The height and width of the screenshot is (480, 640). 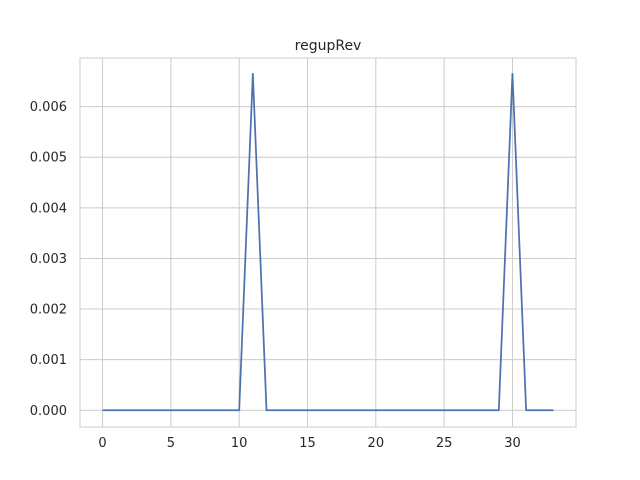 I want to click on chart-title: regupRev, so click(x=328, y=46).